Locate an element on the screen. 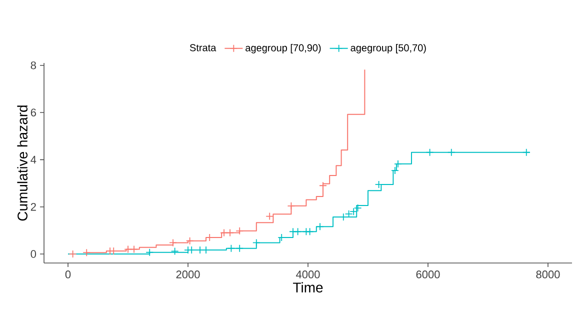 The height and width of the screenshot is (315, 580). x-tick-label: 2000 is located at coordinates (188, 274).